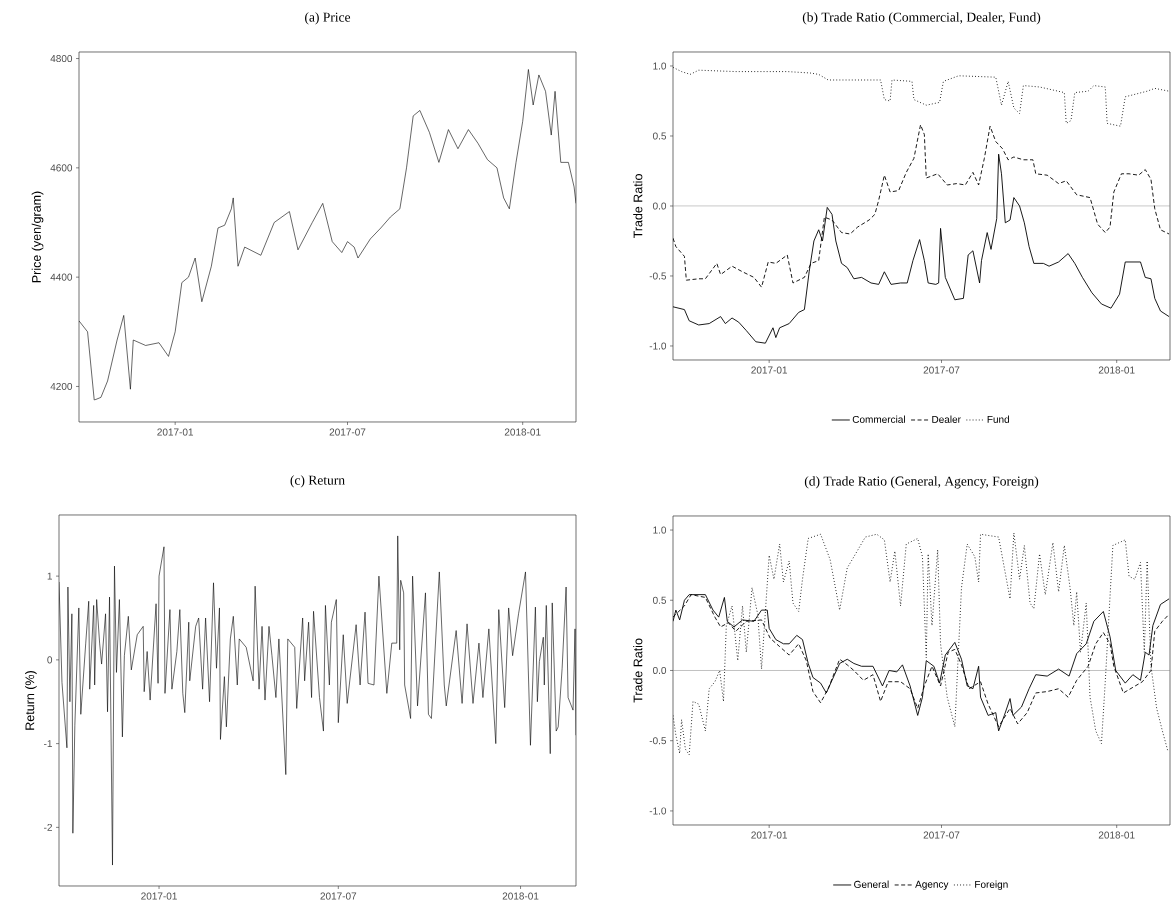 The width and height of the screenshot is (1175, 912). What do you see at coordinates (61, 168) in the screenshot?
I see `y-tick-label: 4600` at bounding box center [61, 168].